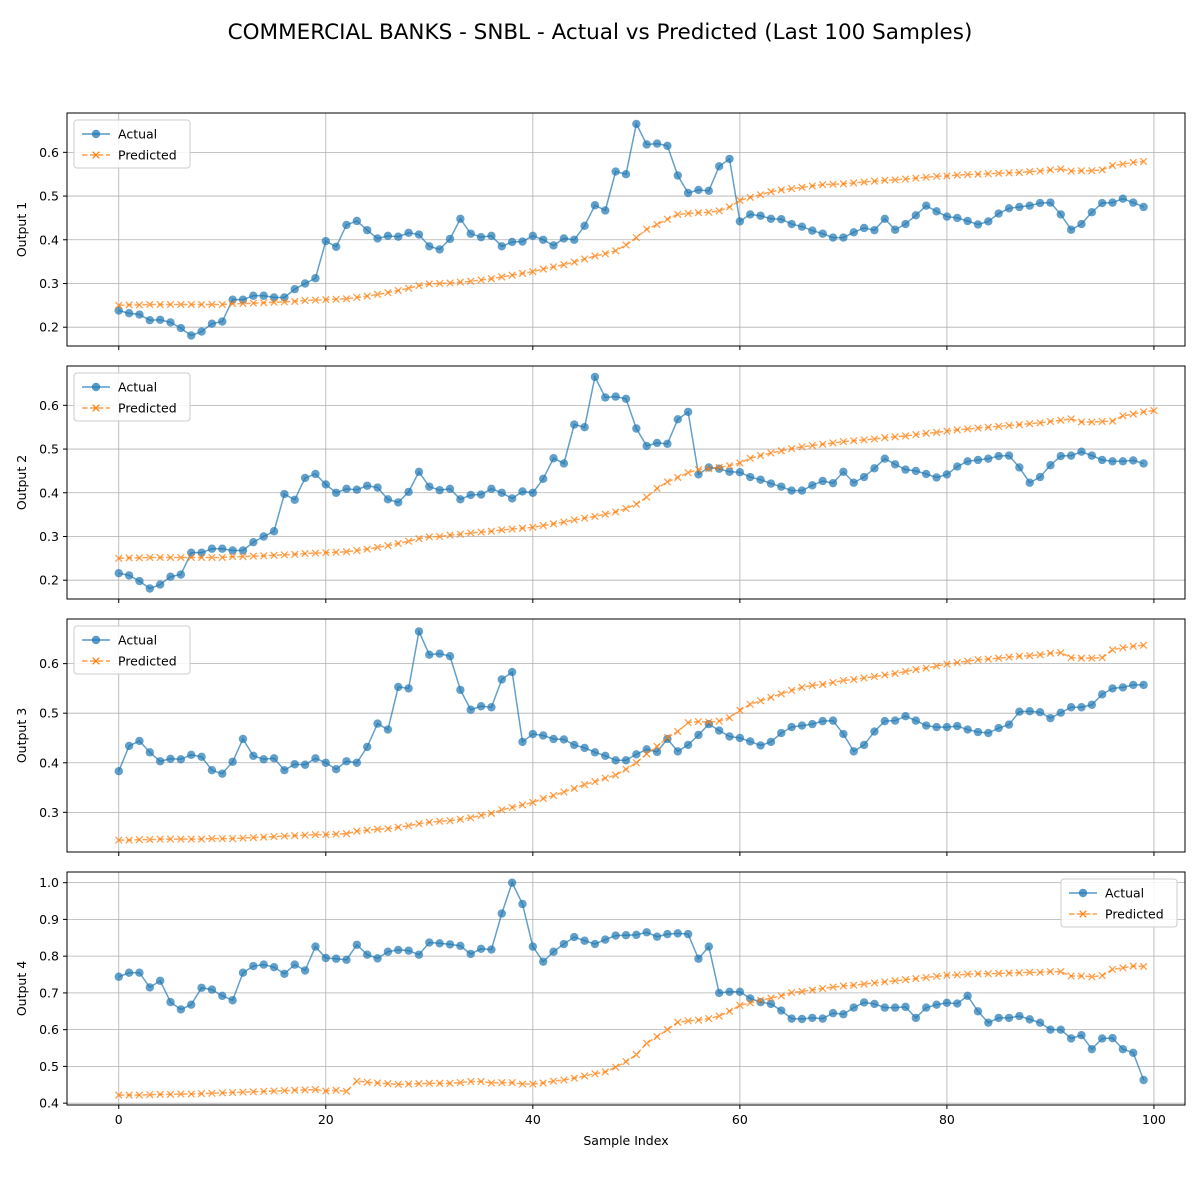 The height and width of the screenshot is (1200, 1200). What do you see at coordinates (21, 229) in the screenshot?
I see `y-axis-label: Output 1` at bounding box center [21, 229].